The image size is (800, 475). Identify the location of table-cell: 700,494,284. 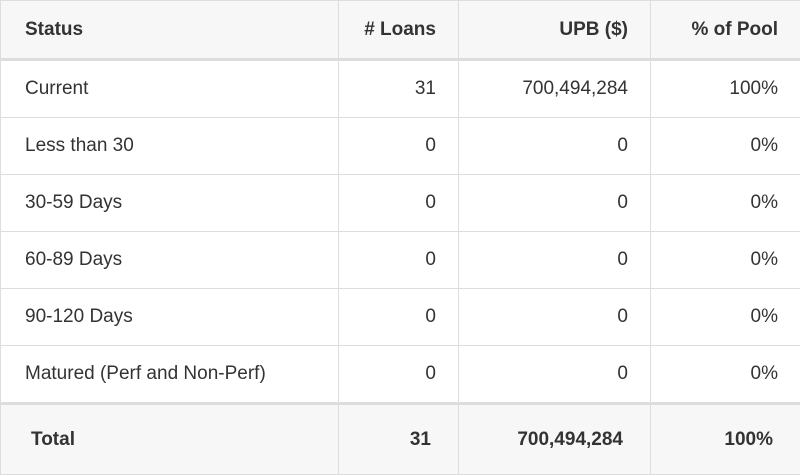
(555, 89).